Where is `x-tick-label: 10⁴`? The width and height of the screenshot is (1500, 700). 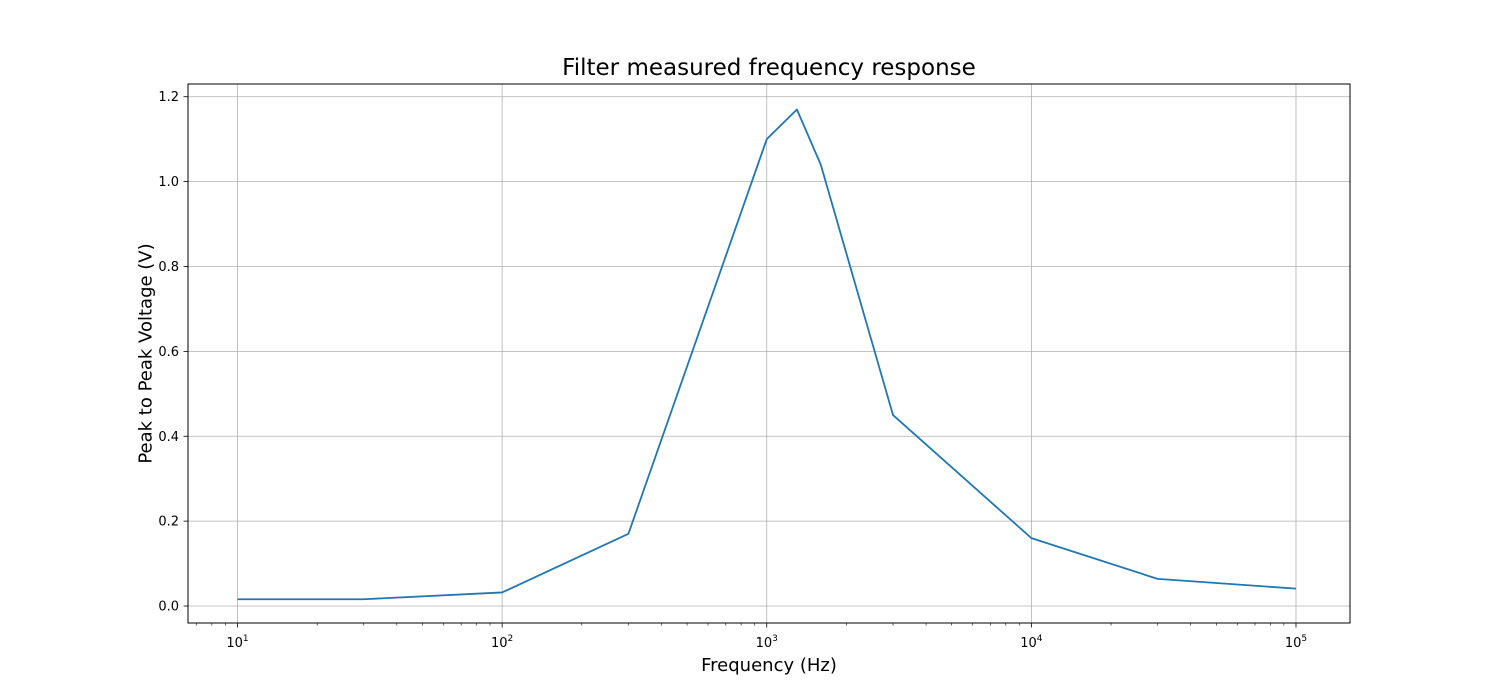 x-tick-label: 10⁴ is located at coordinates (1031, 642).